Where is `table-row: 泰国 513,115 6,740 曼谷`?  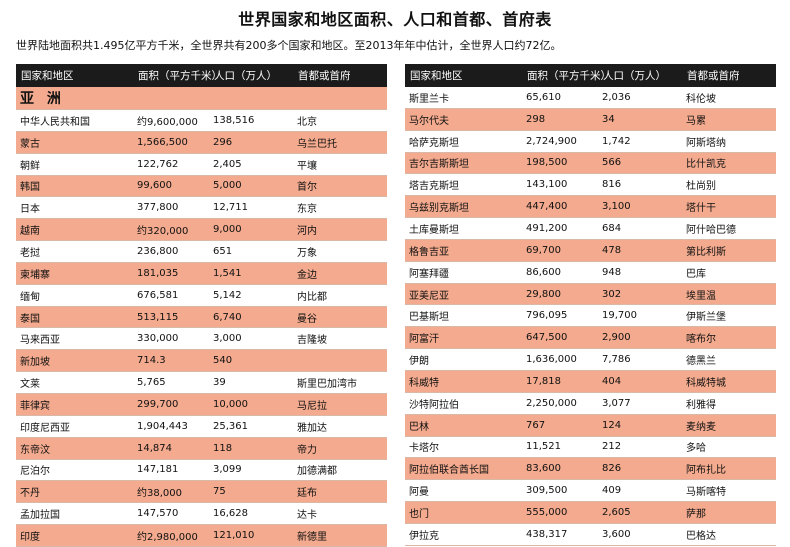
table-row: 泰国 513,115 6,740 曼谷 is located at coordinates (201, 317).